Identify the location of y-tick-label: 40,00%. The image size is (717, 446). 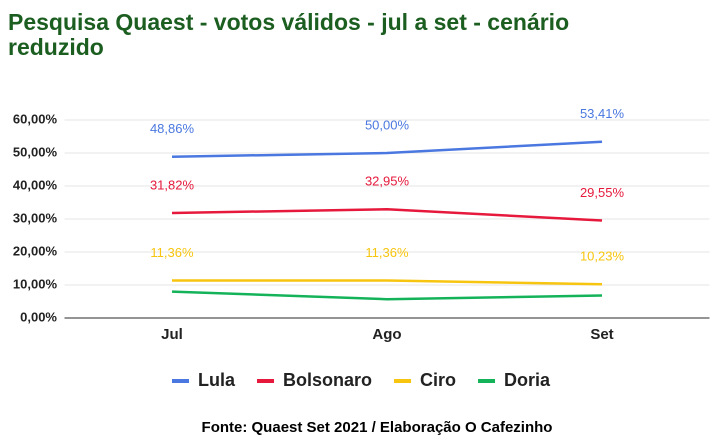
(35, 184).